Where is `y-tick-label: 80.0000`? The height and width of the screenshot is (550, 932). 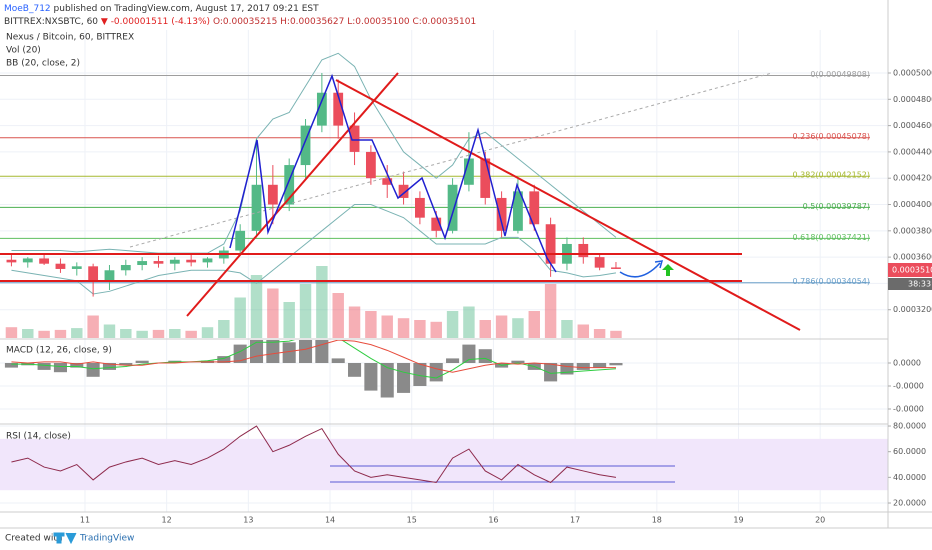 y-tick-label: 80.0000 is located at coordinates (909, 426).